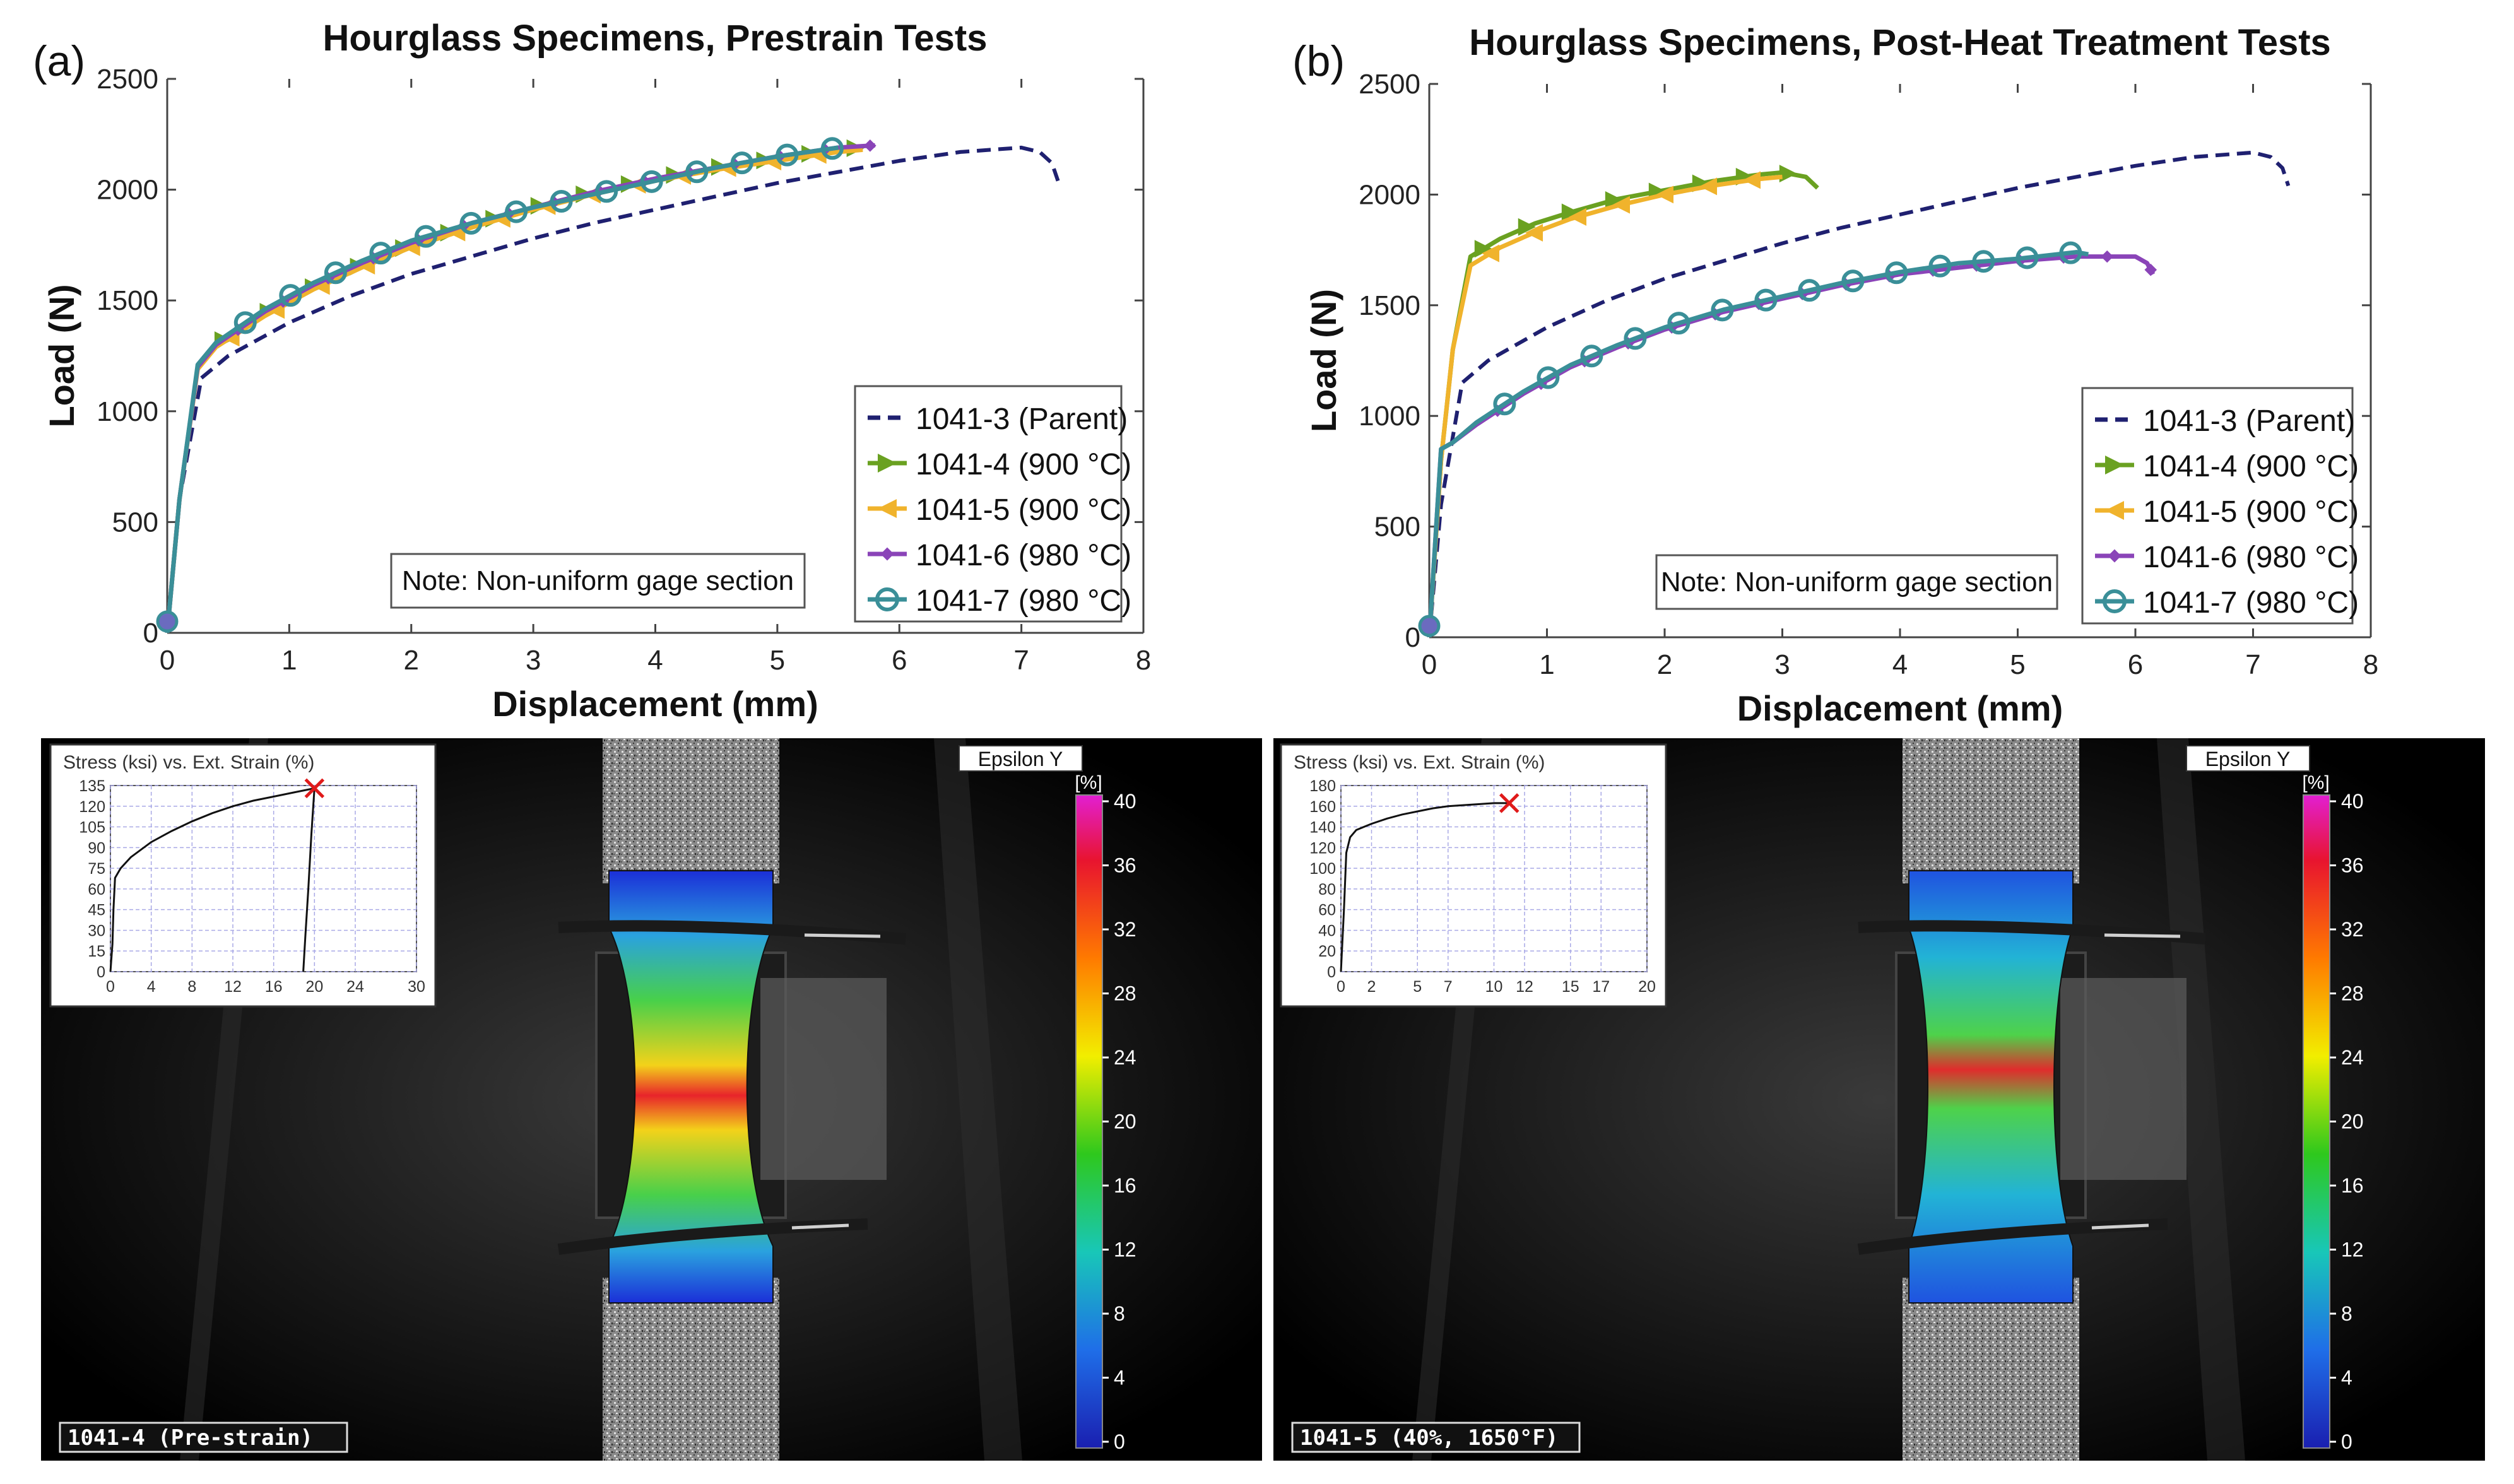 The image size is (2514, 1484). What do you see at coordinates (1125, 1057) in the screenshot?
I see `colorbar-tick-label: 24` at bounding box center [1125, 1057].